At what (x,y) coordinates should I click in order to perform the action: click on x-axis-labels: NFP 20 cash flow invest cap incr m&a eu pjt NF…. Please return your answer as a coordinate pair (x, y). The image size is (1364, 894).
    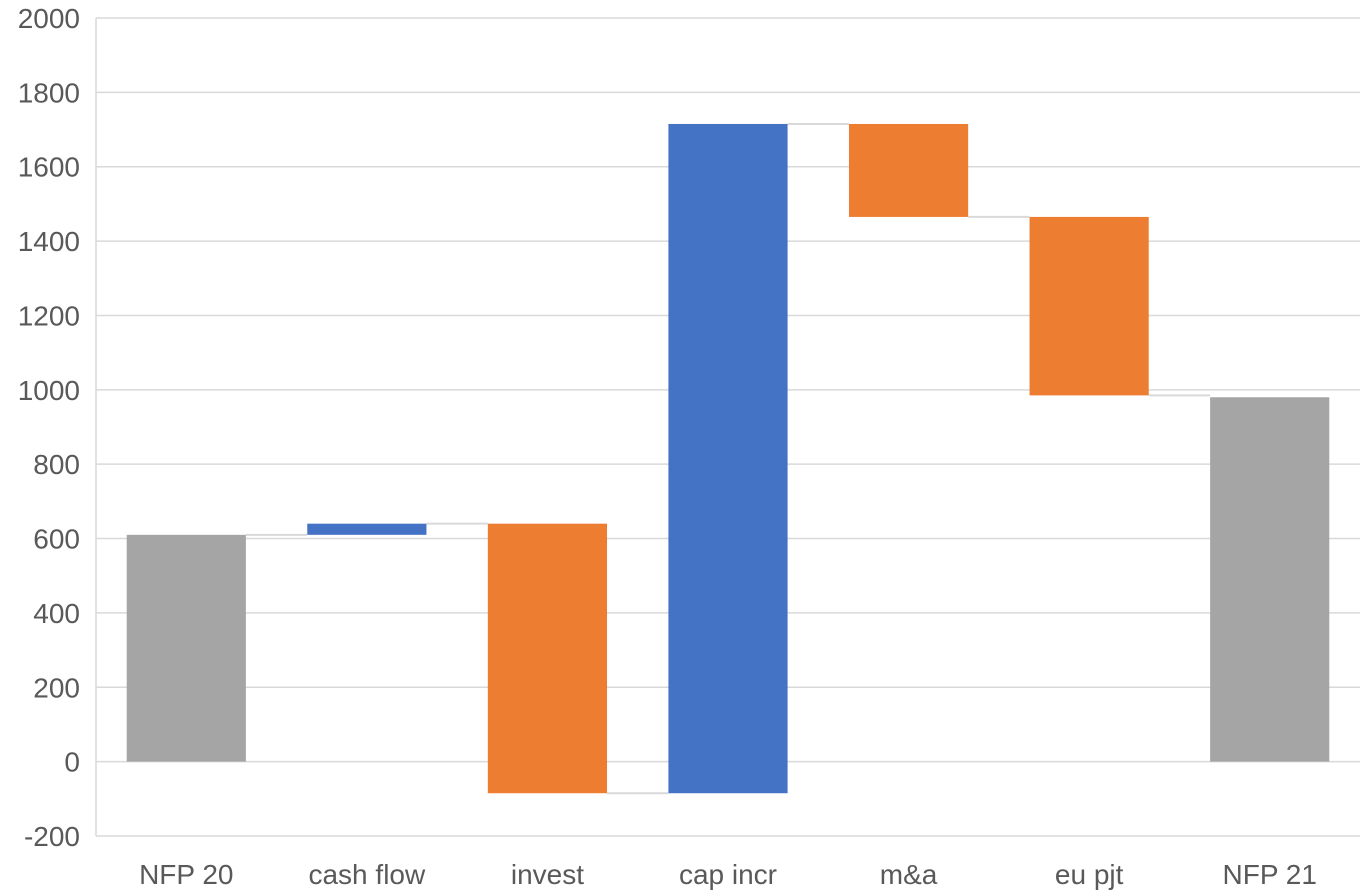
    Looking at the image, I should click on (728, 874).